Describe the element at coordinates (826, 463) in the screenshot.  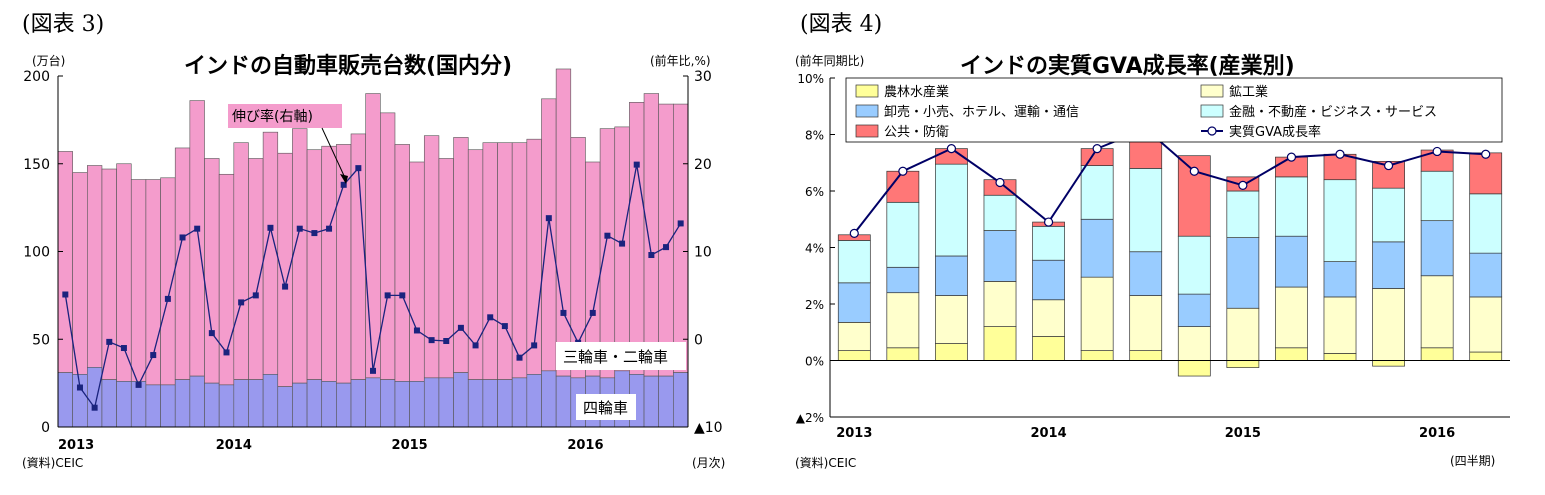
I see `chart-2-source: (資料)CEIC` at that location.